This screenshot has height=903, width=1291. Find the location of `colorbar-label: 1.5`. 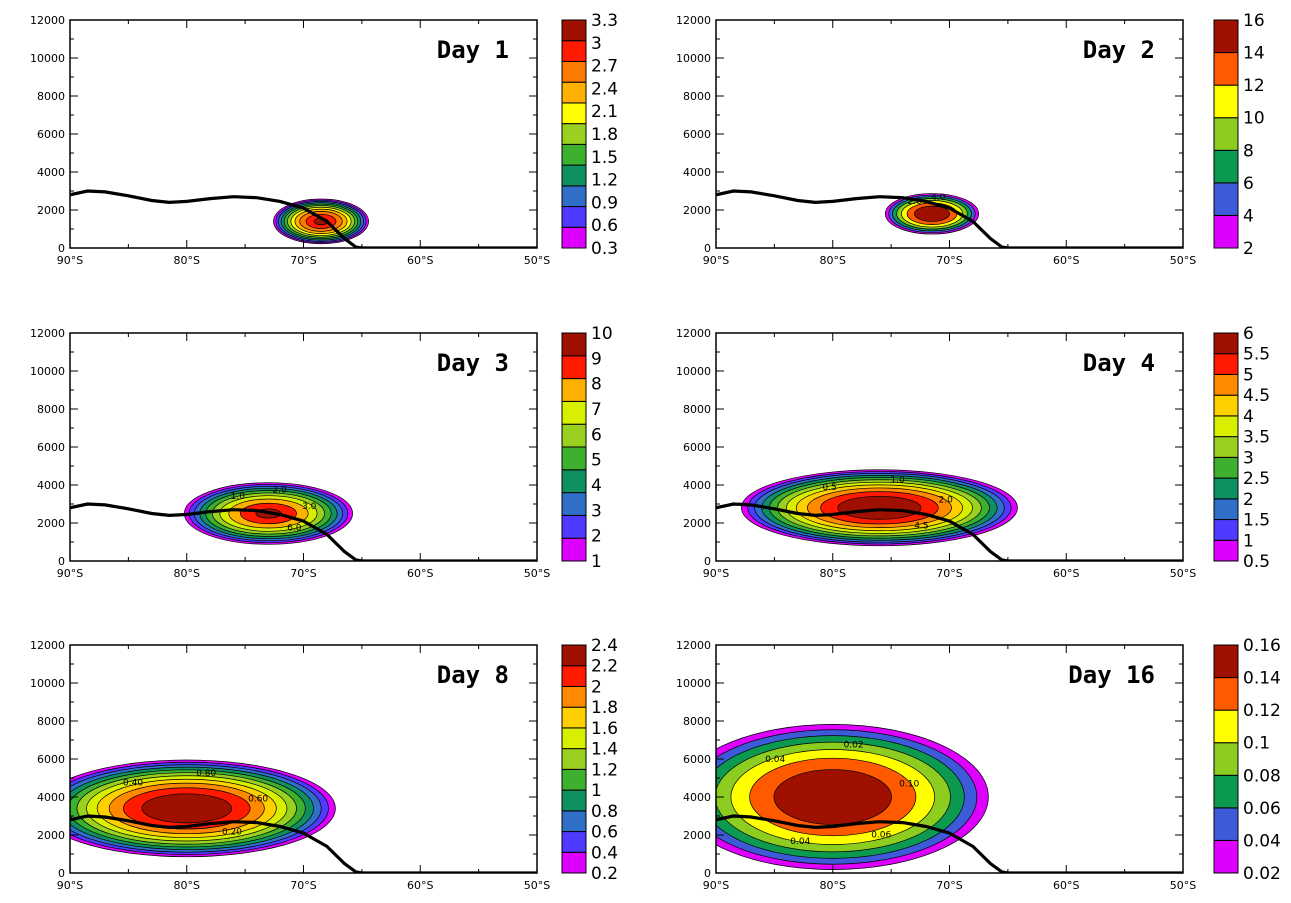

colorbar-label: 1.5 is located at coordinates (1256, 521).